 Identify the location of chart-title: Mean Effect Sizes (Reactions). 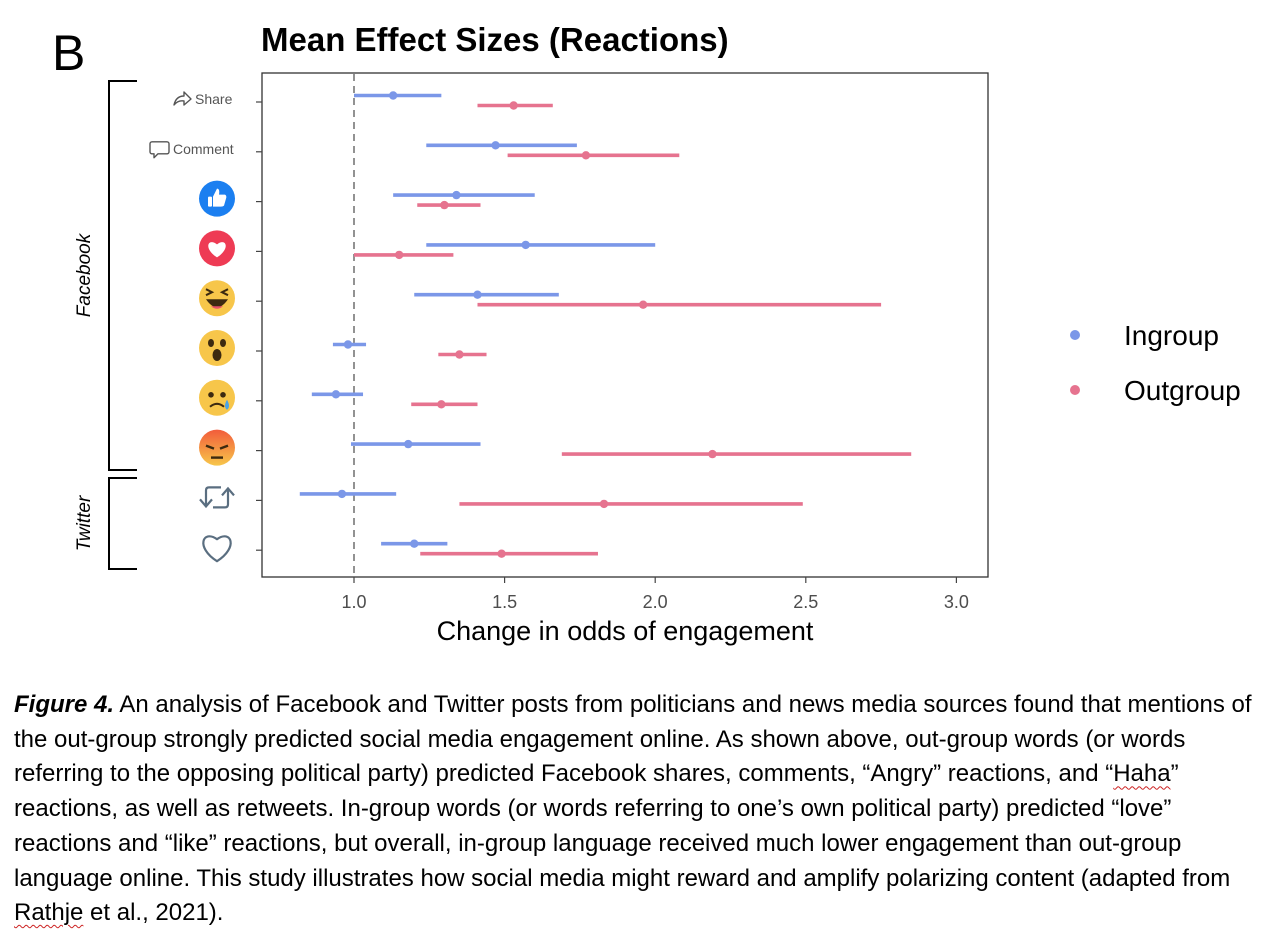
(495, 39).